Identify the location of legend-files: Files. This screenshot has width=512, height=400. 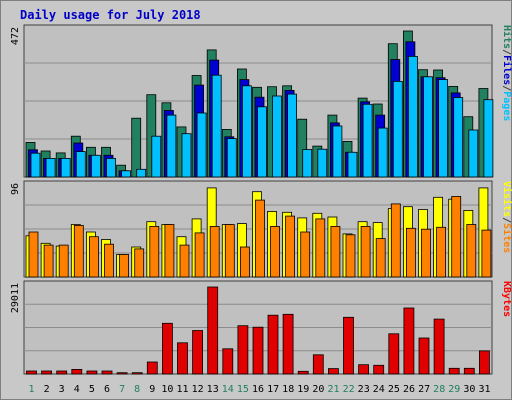
(506, 70).